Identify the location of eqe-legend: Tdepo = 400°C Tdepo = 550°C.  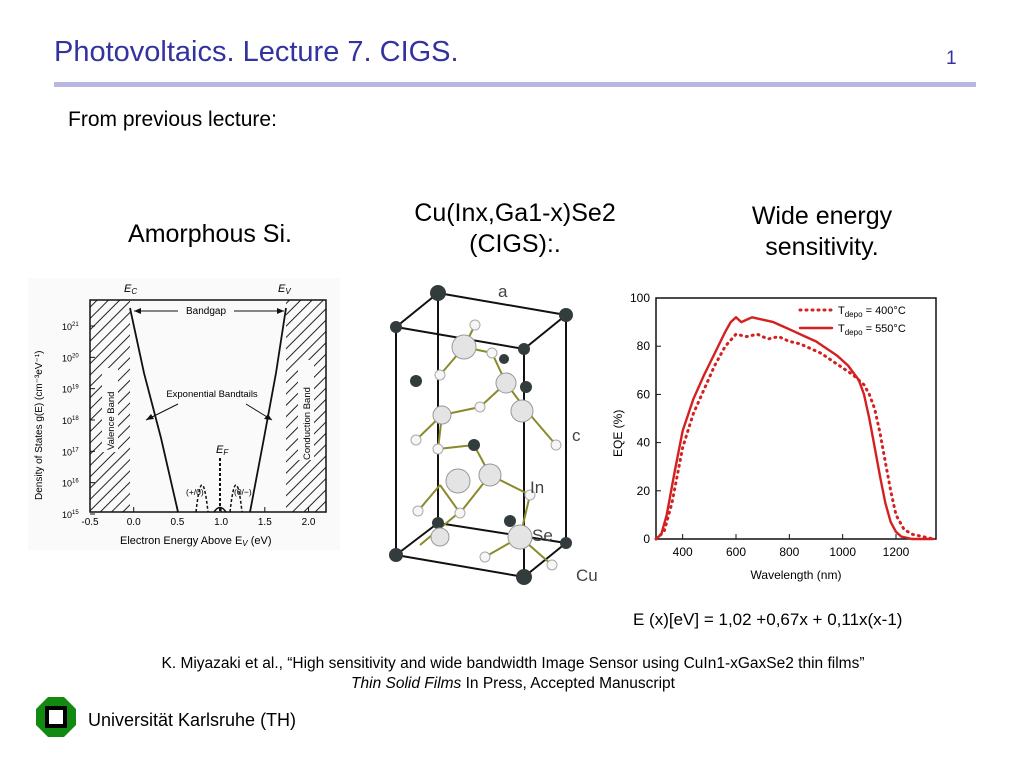
(852, 321).